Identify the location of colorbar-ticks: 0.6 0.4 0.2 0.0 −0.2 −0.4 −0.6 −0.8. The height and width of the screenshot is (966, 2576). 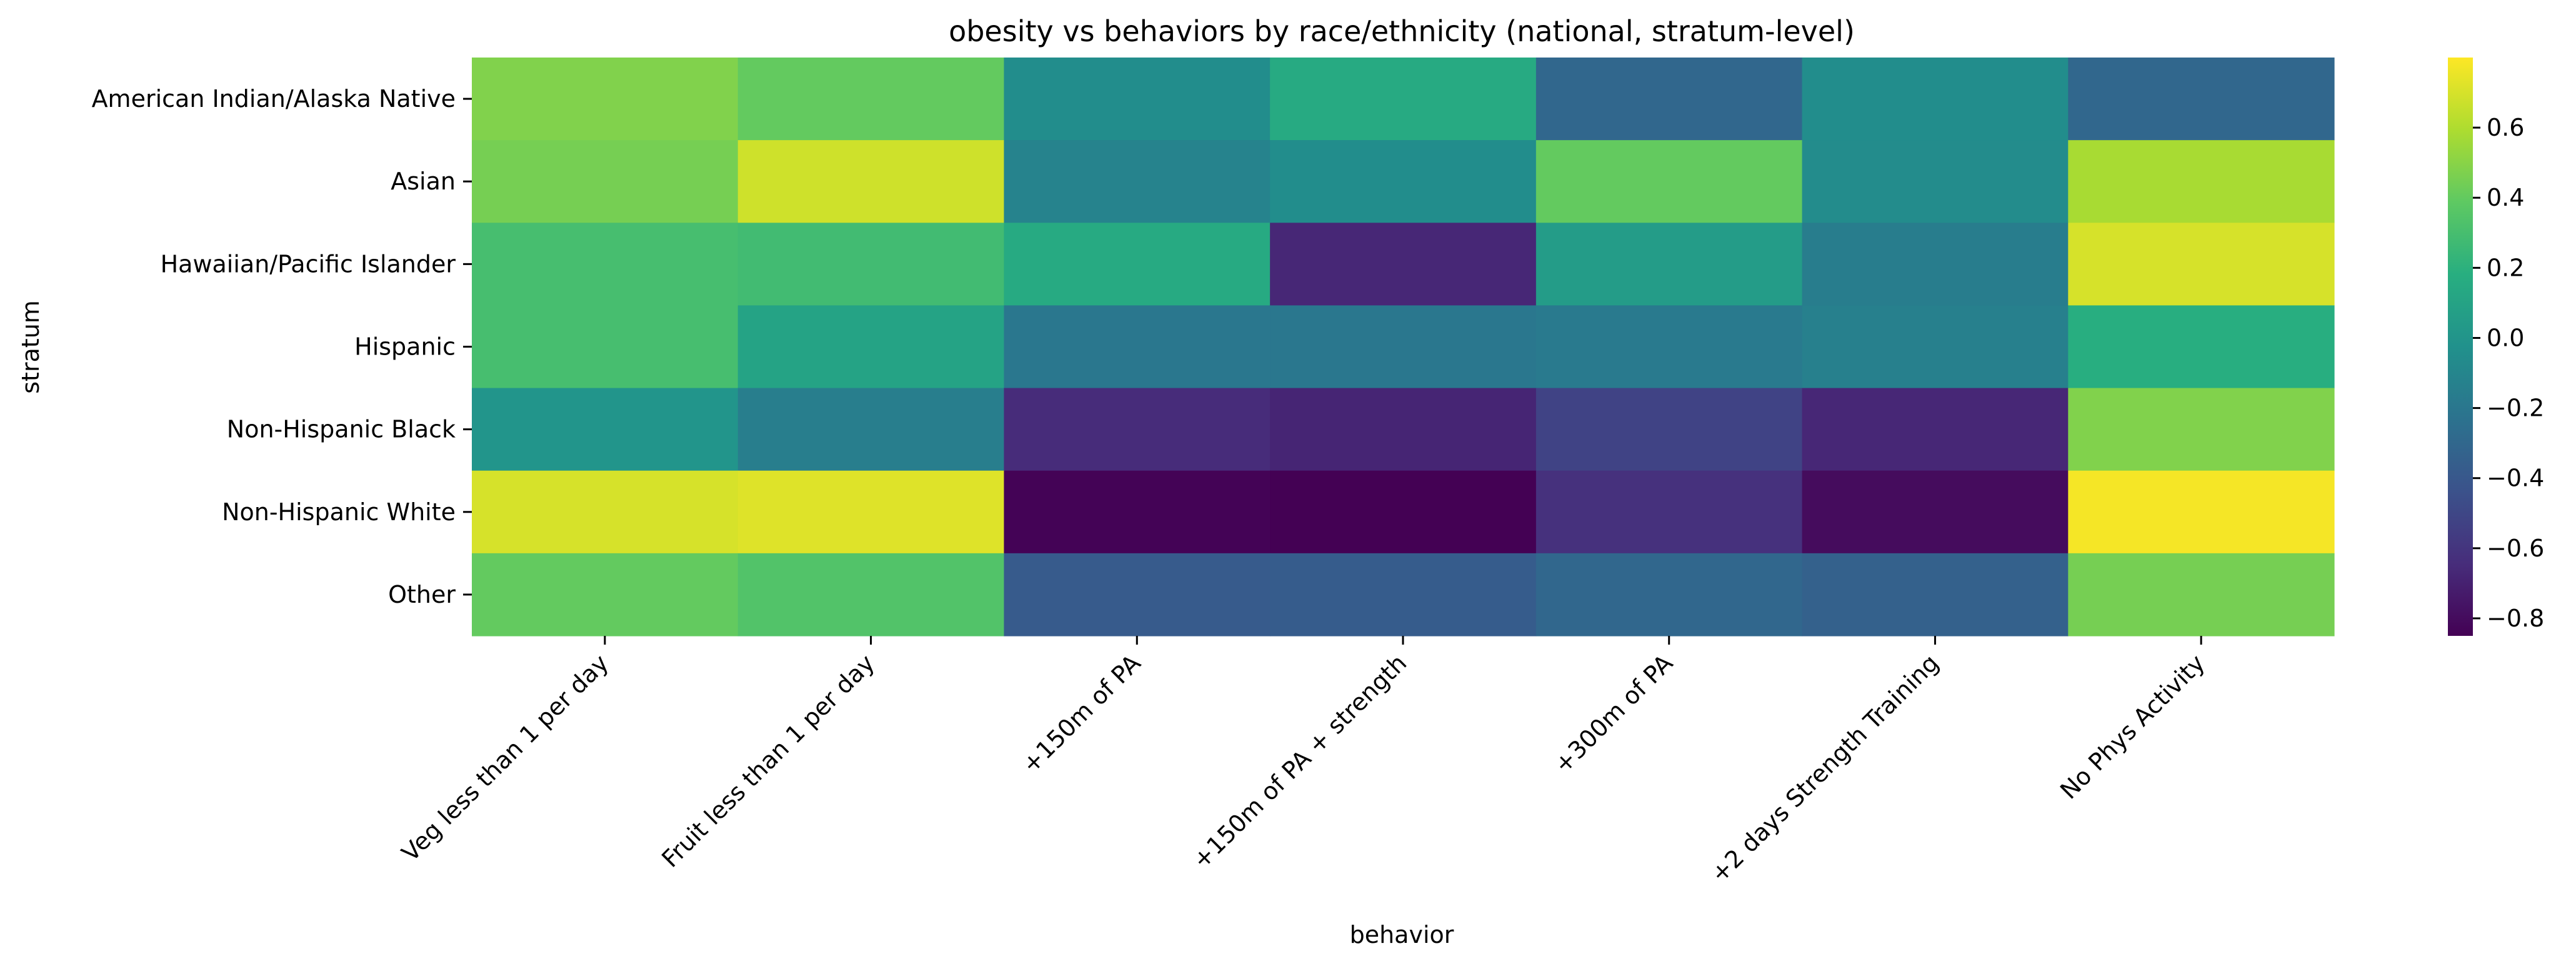
(2508, 373).